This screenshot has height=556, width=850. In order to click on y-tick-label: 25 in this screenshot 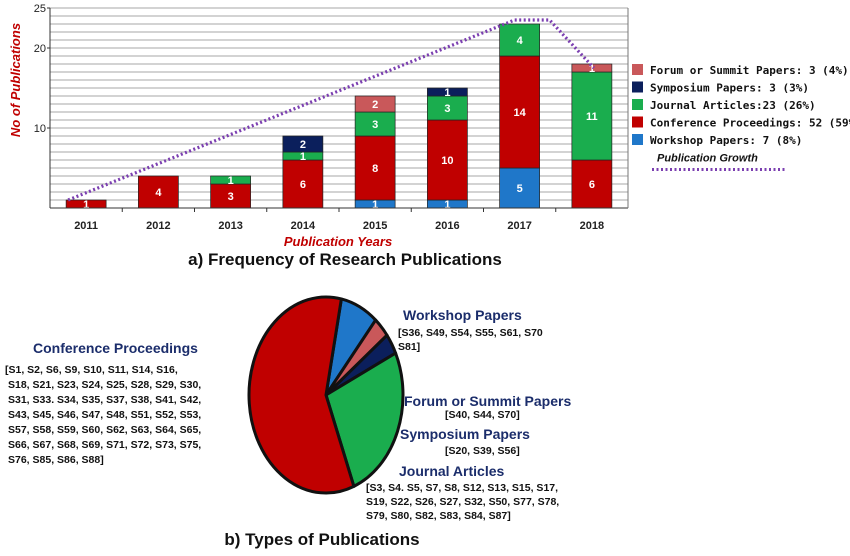, I will do `click(40, 9)`.